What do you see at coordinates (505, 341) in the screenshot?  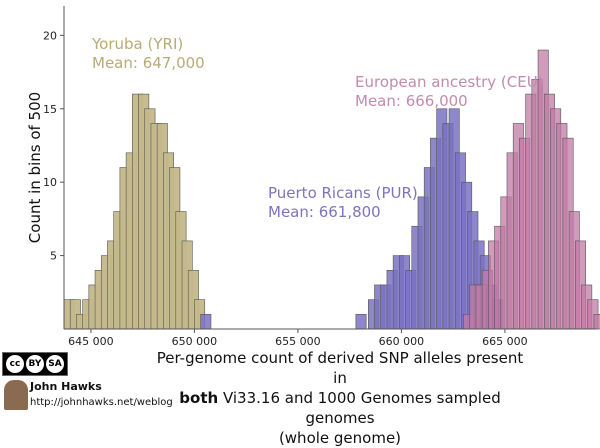 I see `x-tick-label: 665 000` at bounding box center [505, 341].